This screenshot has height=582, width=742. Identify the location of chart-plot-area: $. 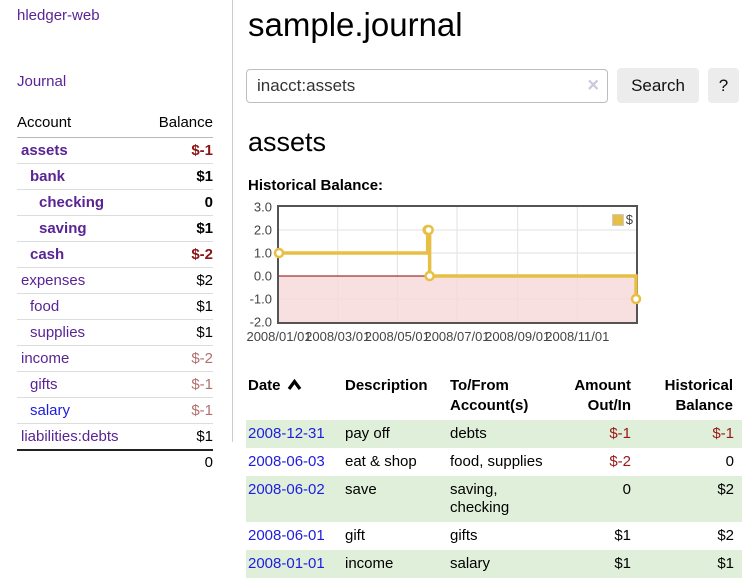
(457, 264).